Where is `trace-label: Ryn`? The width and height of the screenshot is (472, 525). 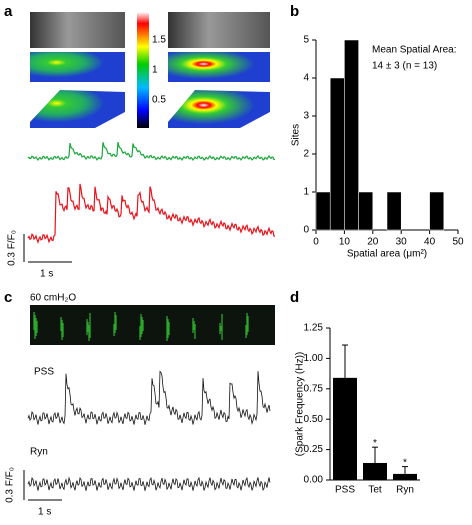 trace-label: Ryn is located at coordinates (39, 452).